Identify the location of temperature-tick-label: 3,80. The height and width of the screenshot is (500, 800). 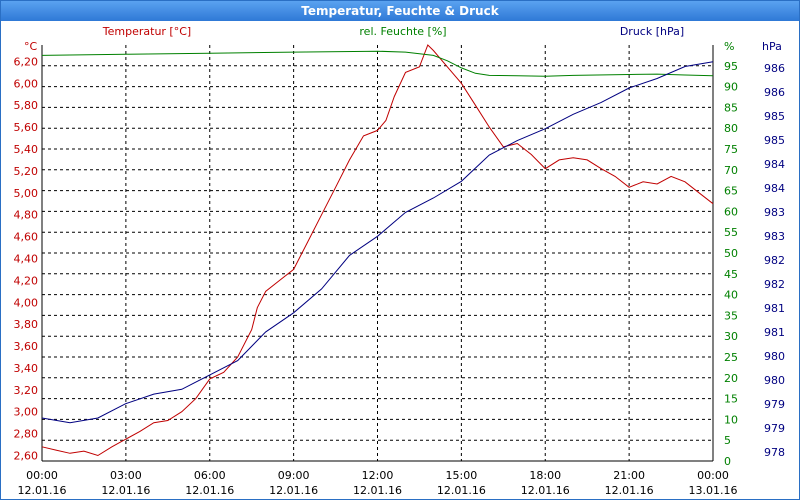
(26, 324).